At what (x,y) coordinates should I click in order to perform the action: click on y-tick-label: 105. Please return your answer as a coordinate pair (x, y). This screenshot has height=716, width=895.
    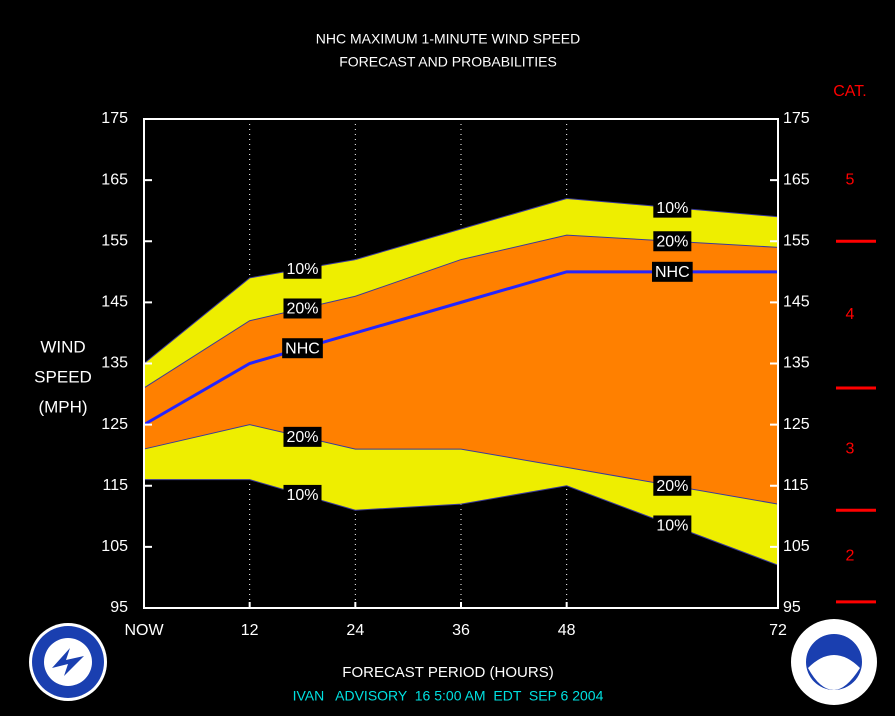
    Looking at the image, I should click on (114, 546).